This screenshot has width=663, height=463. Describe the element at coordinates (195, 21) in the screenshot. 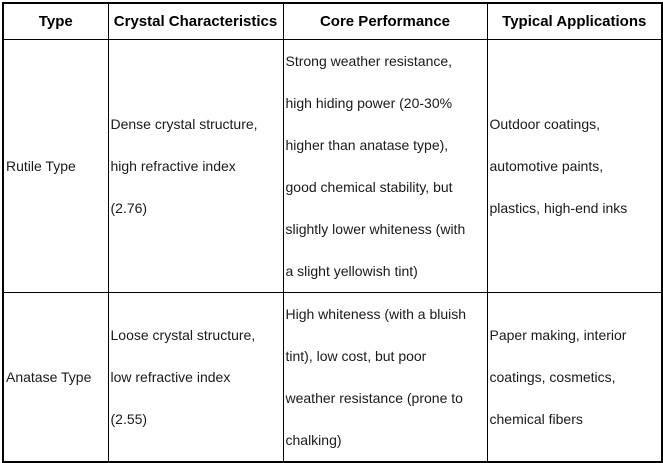

I see `header-cell-crystal-characteristics: Crystal Characteristics` at that location.